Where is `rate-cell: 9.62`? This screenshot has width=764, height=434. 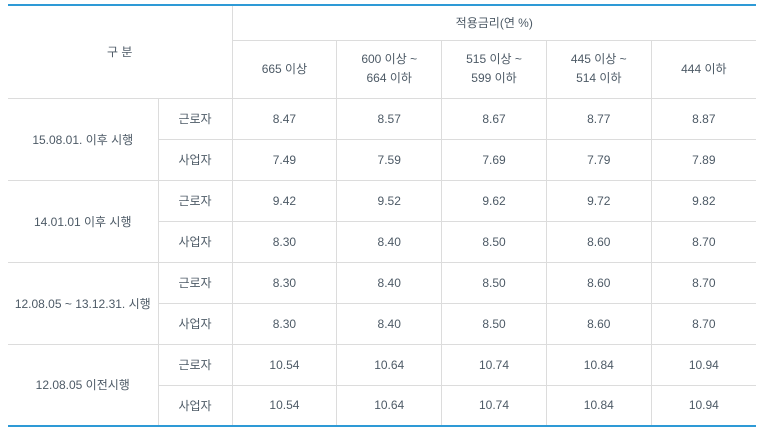 rate-cell: 9.62 is located at coordinates (494, 200).